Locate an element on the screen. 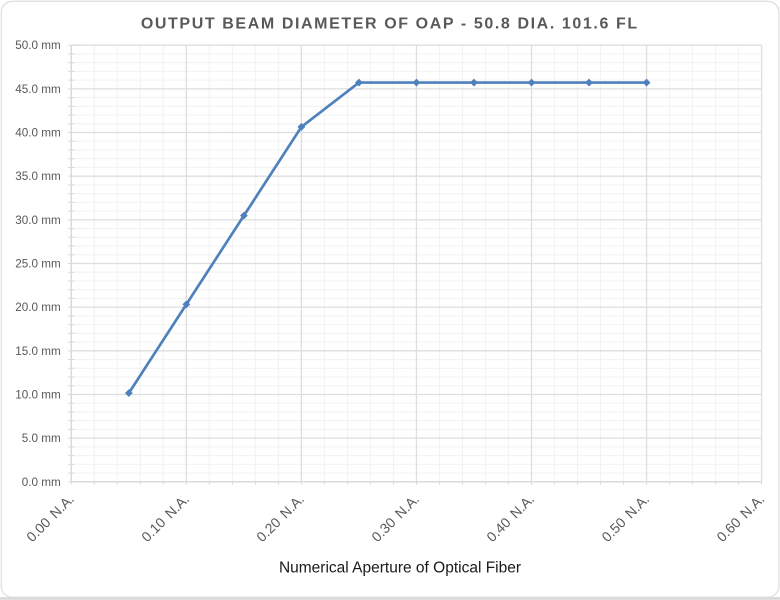 The width and height of the screenshot is (780, 600). svg-text:Numerical Aperture of Optical: Numerical Aperture of Optical Fiber is located at coordinates (400, 567).